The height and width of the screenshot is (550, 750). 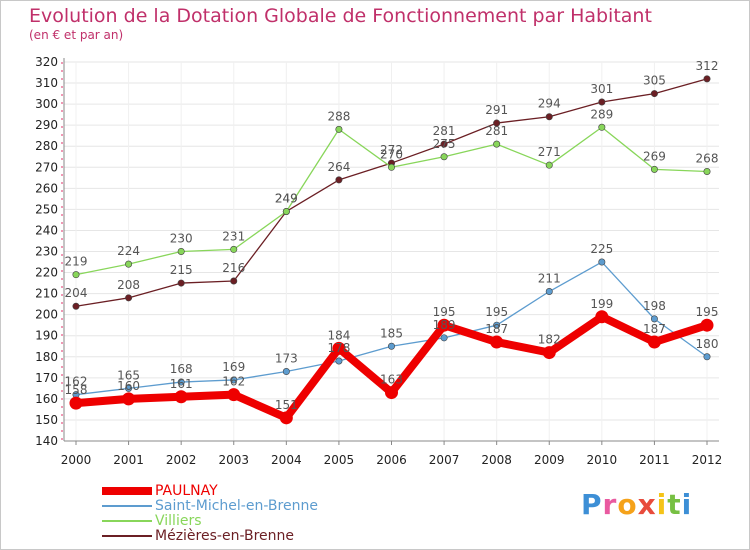 I want to click on data-label: 180, so click(x=707, y=344).